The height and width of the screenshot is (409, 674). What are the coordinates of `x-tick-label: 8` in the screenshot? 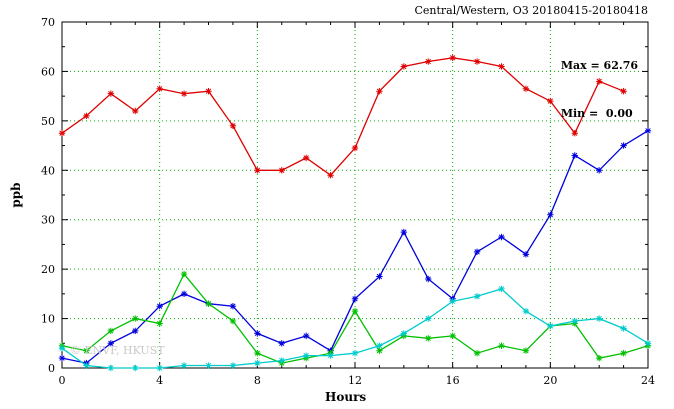 It's located at (257, 380).